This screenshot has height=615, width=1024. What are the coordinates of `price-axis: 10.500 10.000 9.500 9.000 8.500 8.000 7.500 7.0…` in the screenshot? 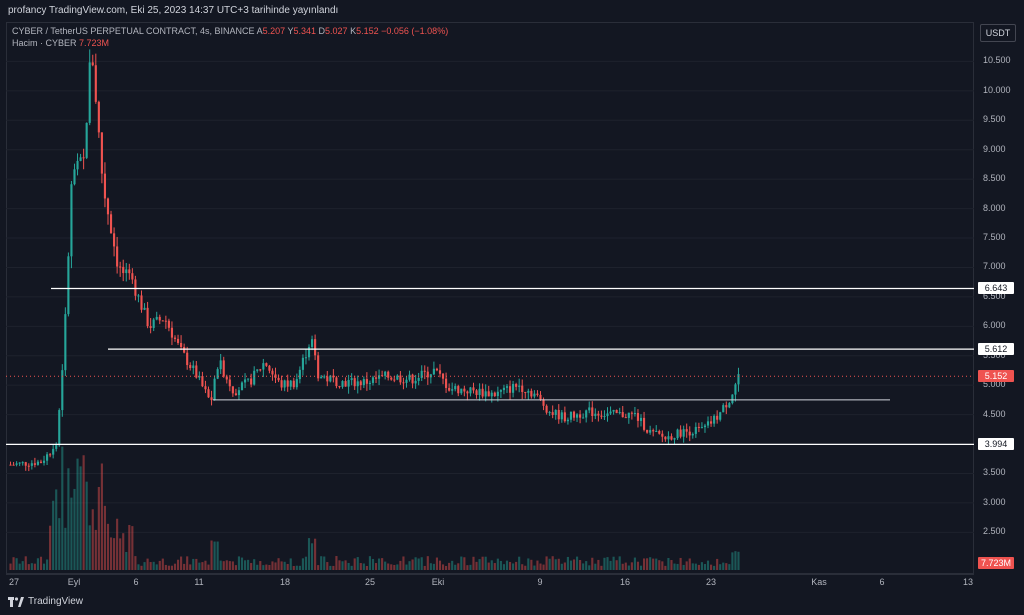 It's located at (999, 298).